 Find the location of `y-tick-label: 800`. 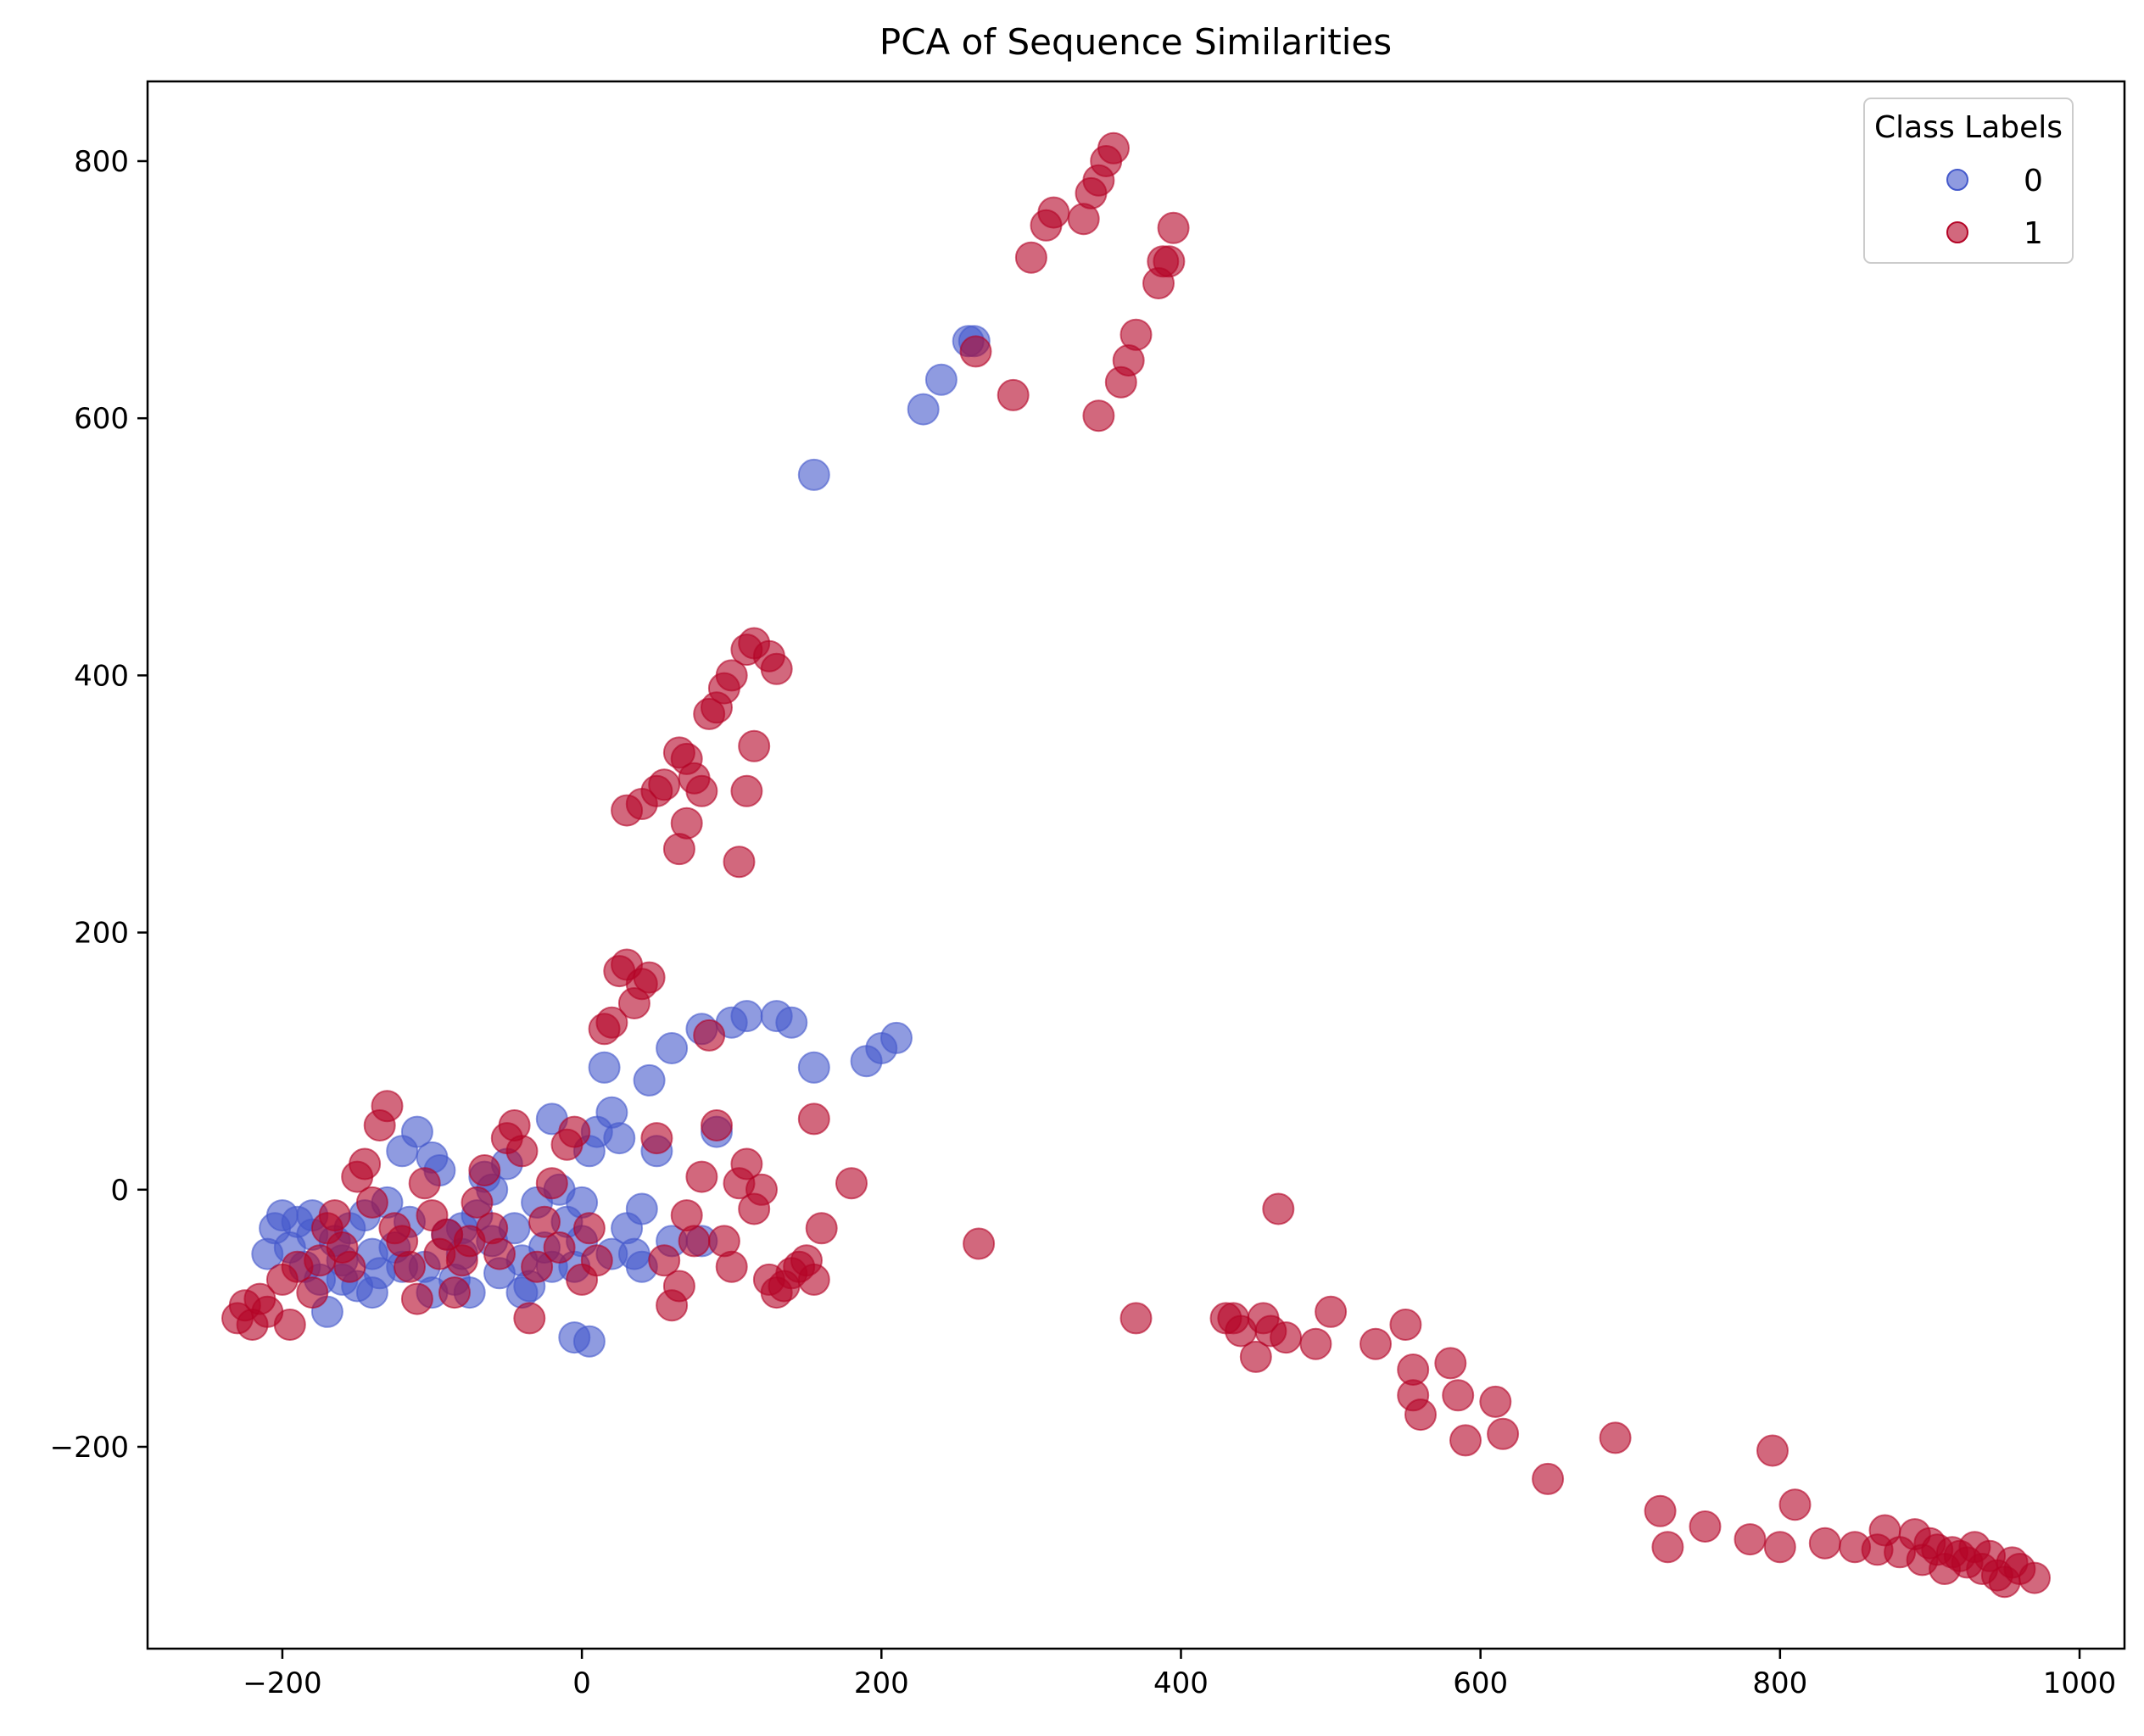

y-tick-label: 800 is located at coordinates (101, 162).